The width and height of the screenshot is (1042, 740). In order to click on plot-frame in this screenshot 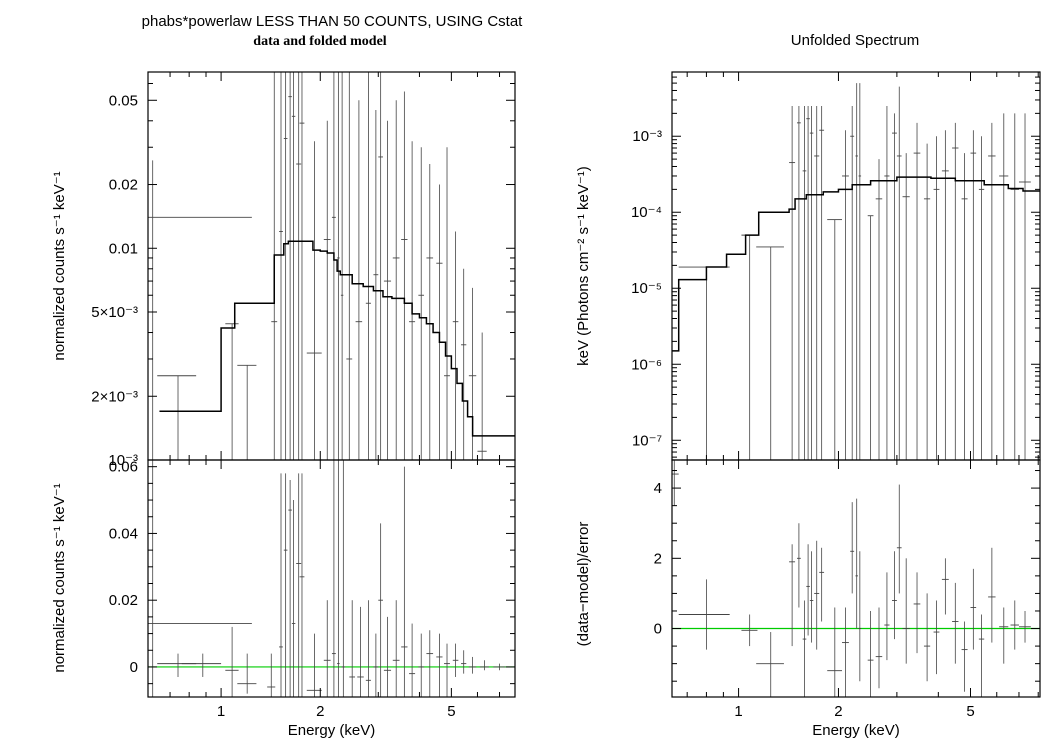, I will do `click(856, 578)`.